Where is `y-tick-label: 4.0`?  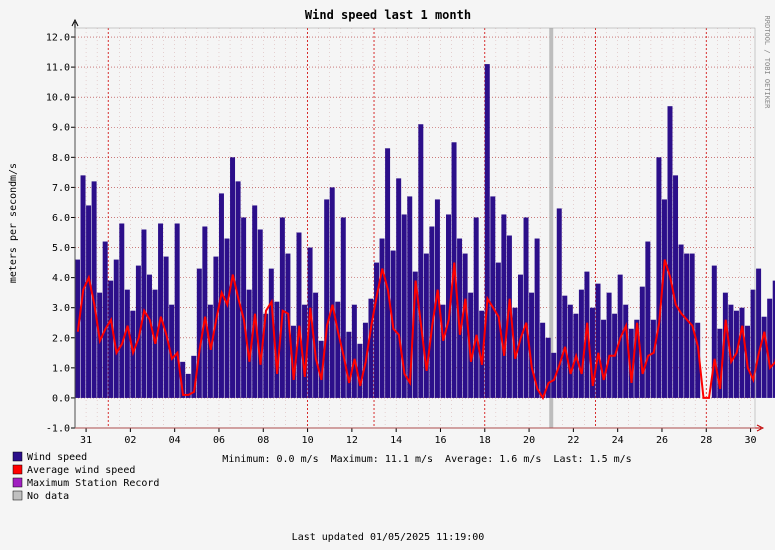 y-tick-label: 4.0 is located at coordinates (61, 278).